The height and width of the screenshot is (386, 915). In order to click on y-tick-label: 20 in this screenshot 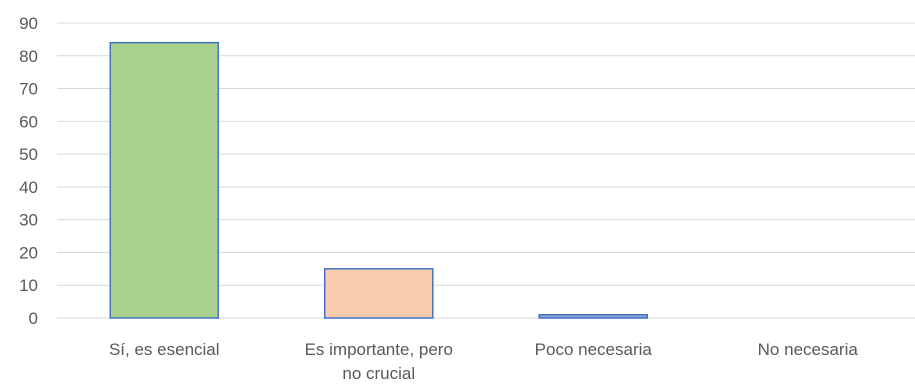, I will do `click(28, 252)`.